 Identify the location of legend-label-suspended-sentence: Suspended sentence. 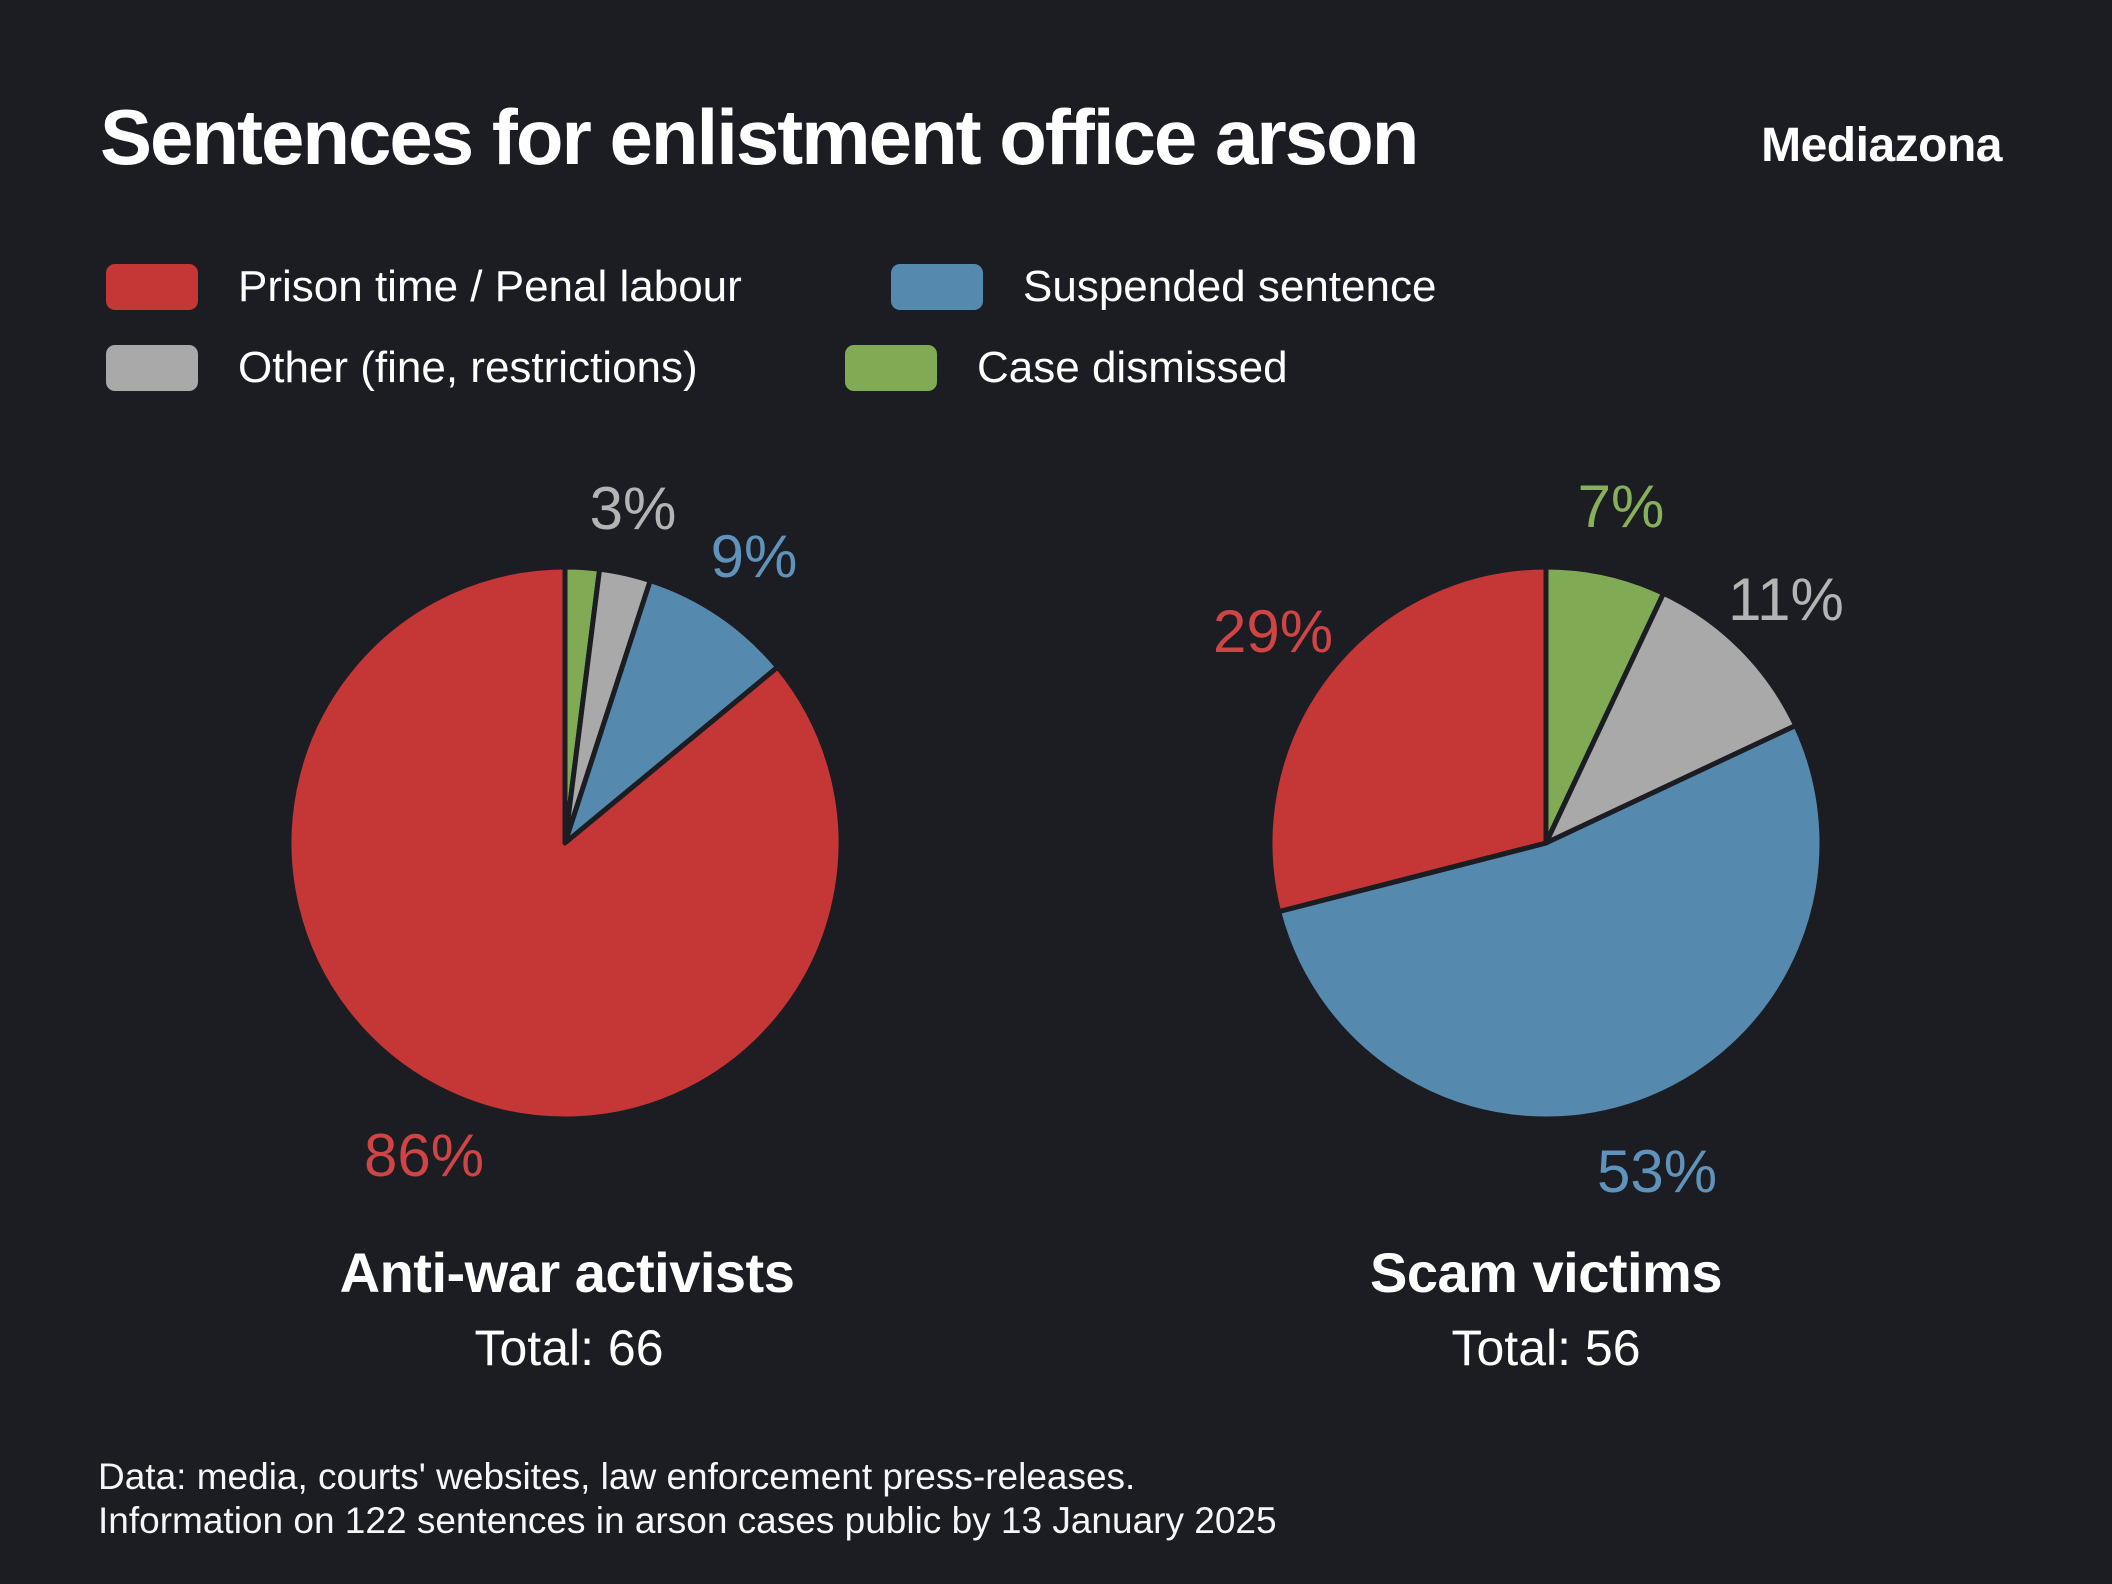
(1230, 286).